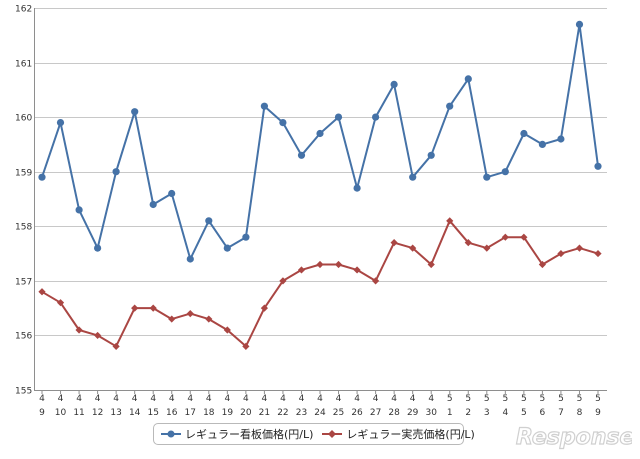  I want to click on x-tick-label-day: 8, so click(580, 413).